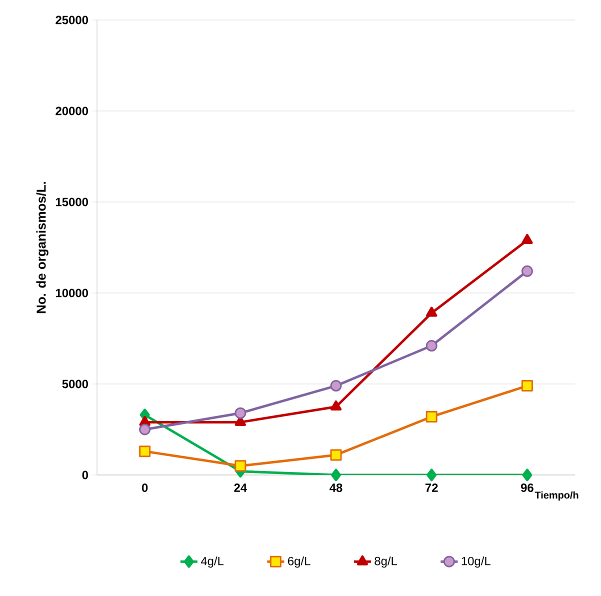 The height and width of the screenshot is (596, 601). I want to click on x-axis-title: Tiempo/h, so click(556, 496).